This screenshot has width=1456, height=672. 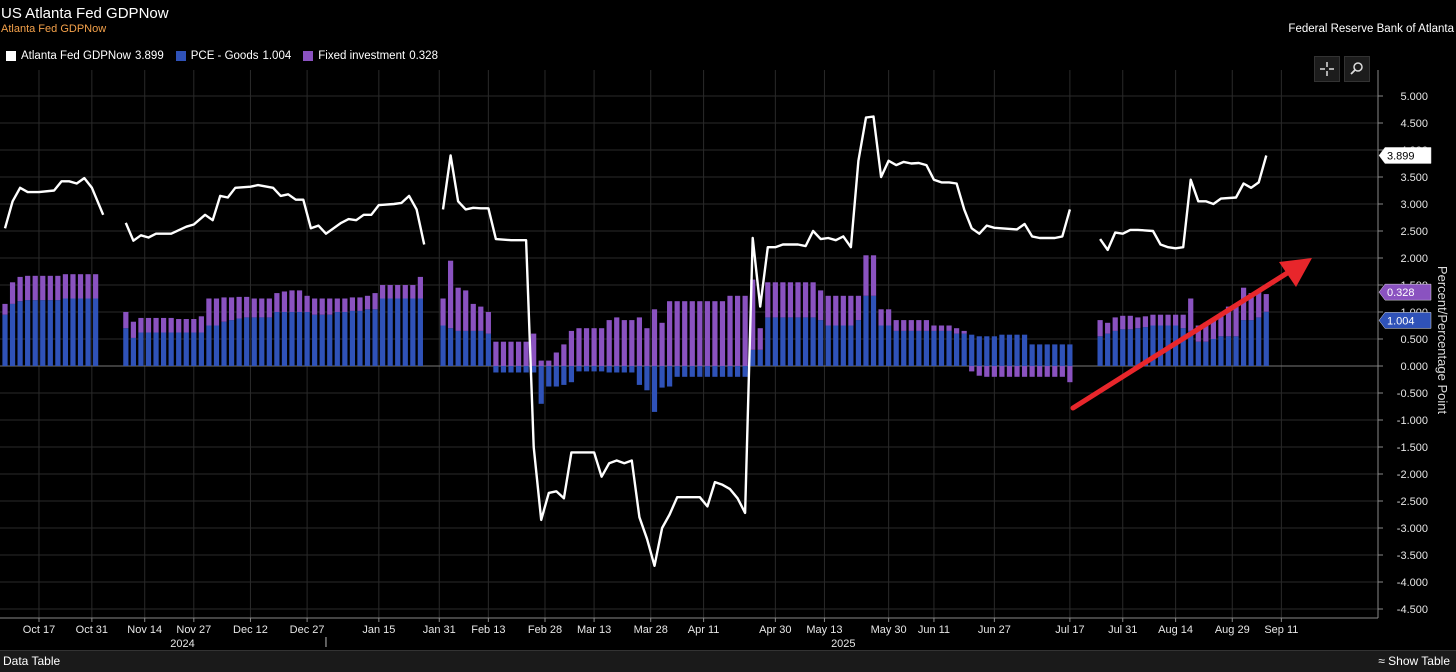 What do you see at coordinates (1412, 529) in the screenshot?
I see `y-tick-label: -3.000` at bounding box center [1412, 529].